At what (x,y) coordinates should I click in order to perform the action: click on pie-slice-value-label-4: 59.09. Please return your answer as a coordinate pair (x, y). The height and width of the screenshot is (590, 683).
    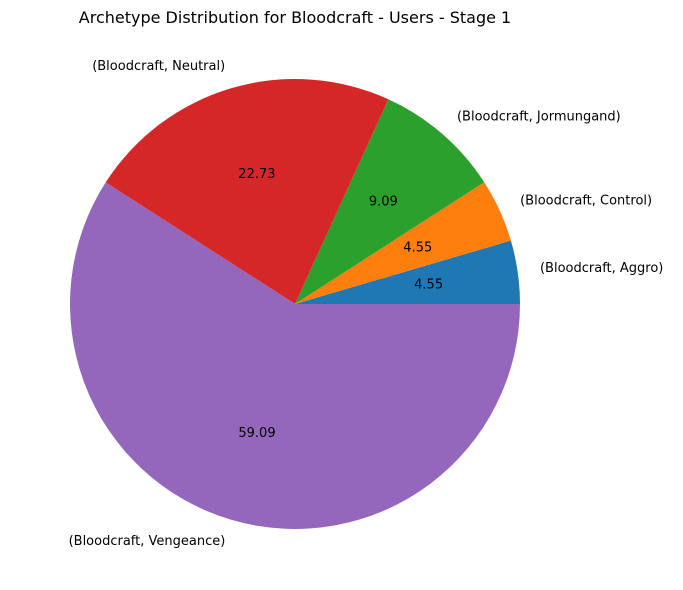
    Looking at the image, I should click on (256, 433).